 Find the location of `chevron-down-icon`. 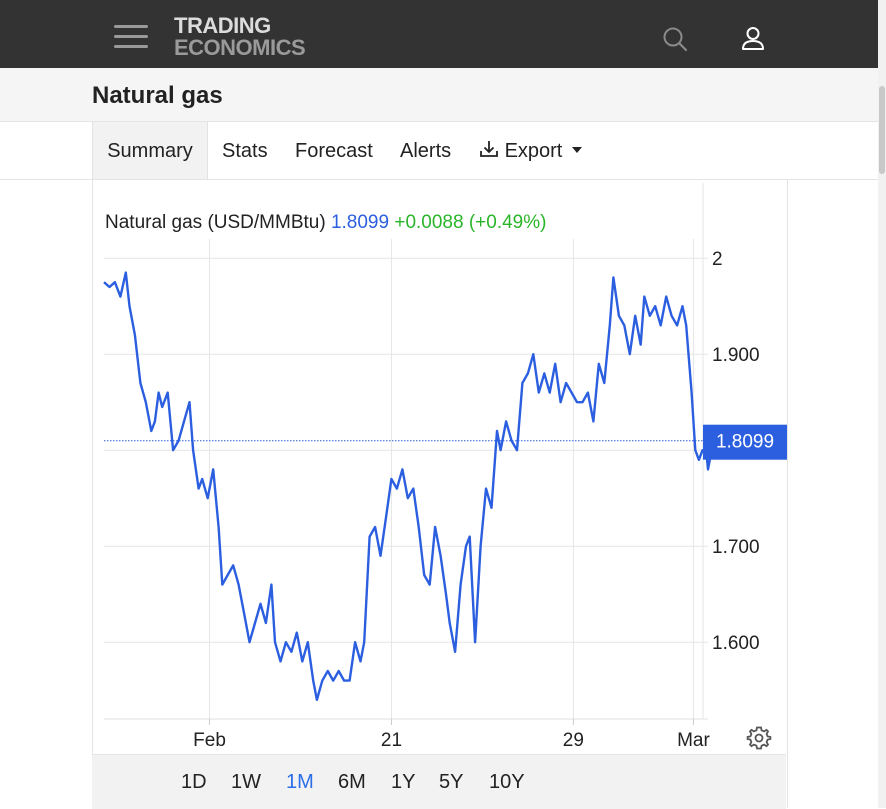

chevron-down-icon is located at coordinates (576, 150).